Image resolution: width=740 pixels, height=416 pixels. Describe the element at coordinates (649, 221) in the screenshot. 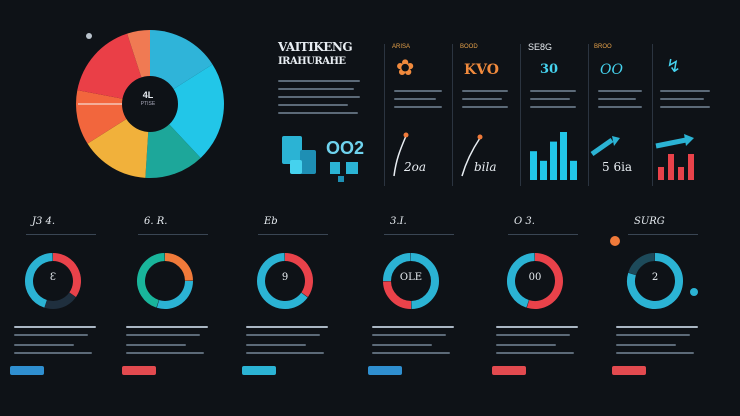

I see `widget-title: SURG` at that location.